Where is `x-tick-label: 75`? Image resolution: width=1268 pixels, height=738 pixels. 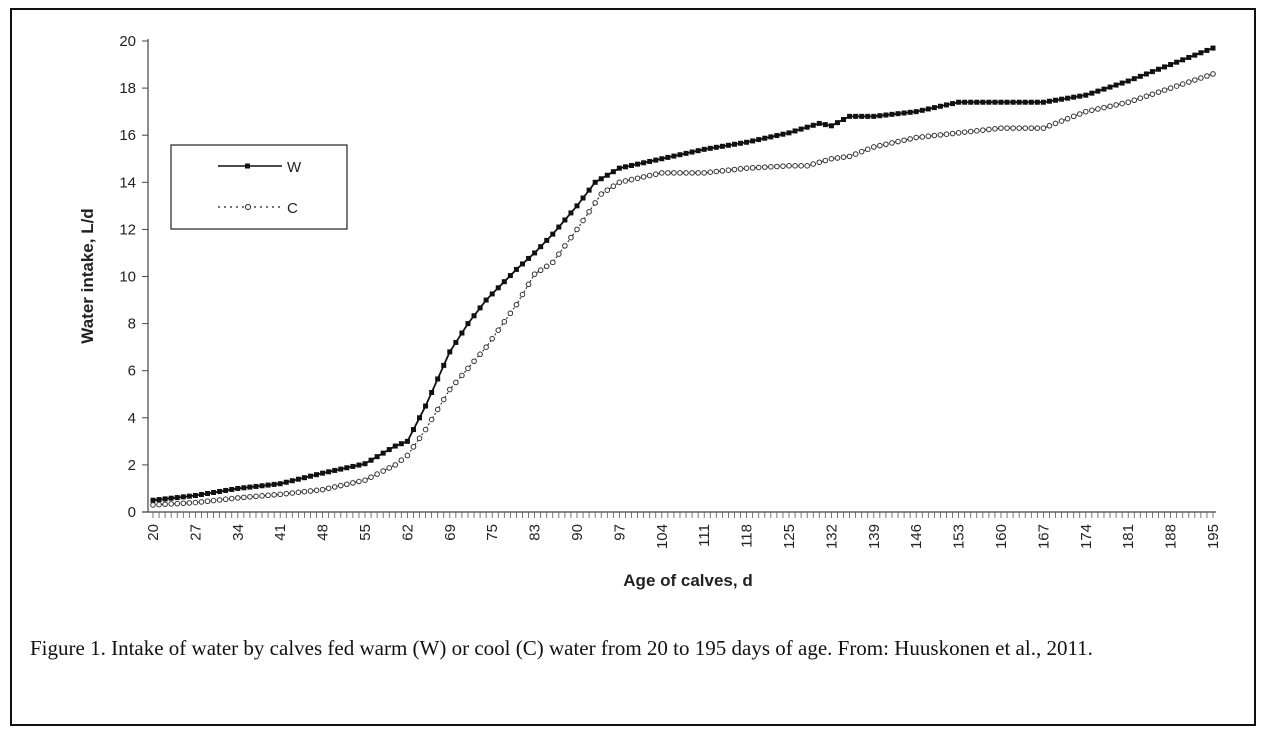
x-tick-label: 75 is located at coordinates (492, 532).